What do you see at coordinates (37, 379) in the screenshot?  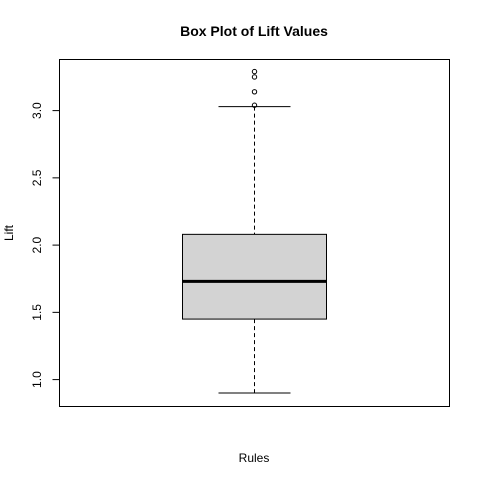 I see `y-tick-label: 1.0` at bounding box center [37, 379].